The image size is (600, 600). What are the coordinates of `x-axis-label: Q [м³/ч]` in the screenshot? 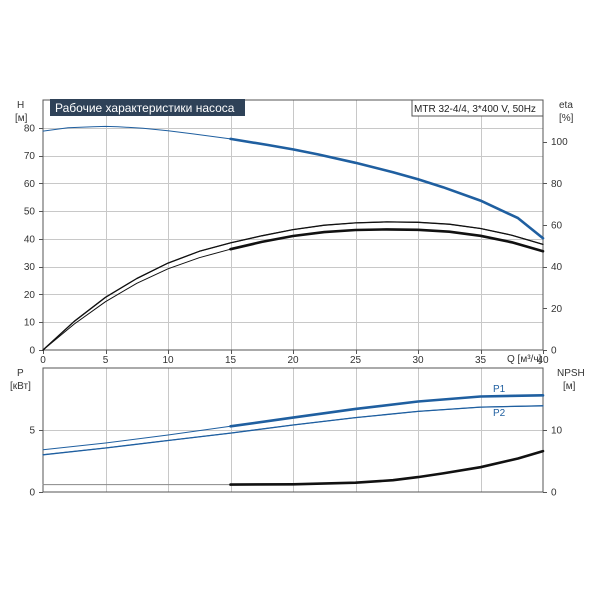 It's located at (524, 359).